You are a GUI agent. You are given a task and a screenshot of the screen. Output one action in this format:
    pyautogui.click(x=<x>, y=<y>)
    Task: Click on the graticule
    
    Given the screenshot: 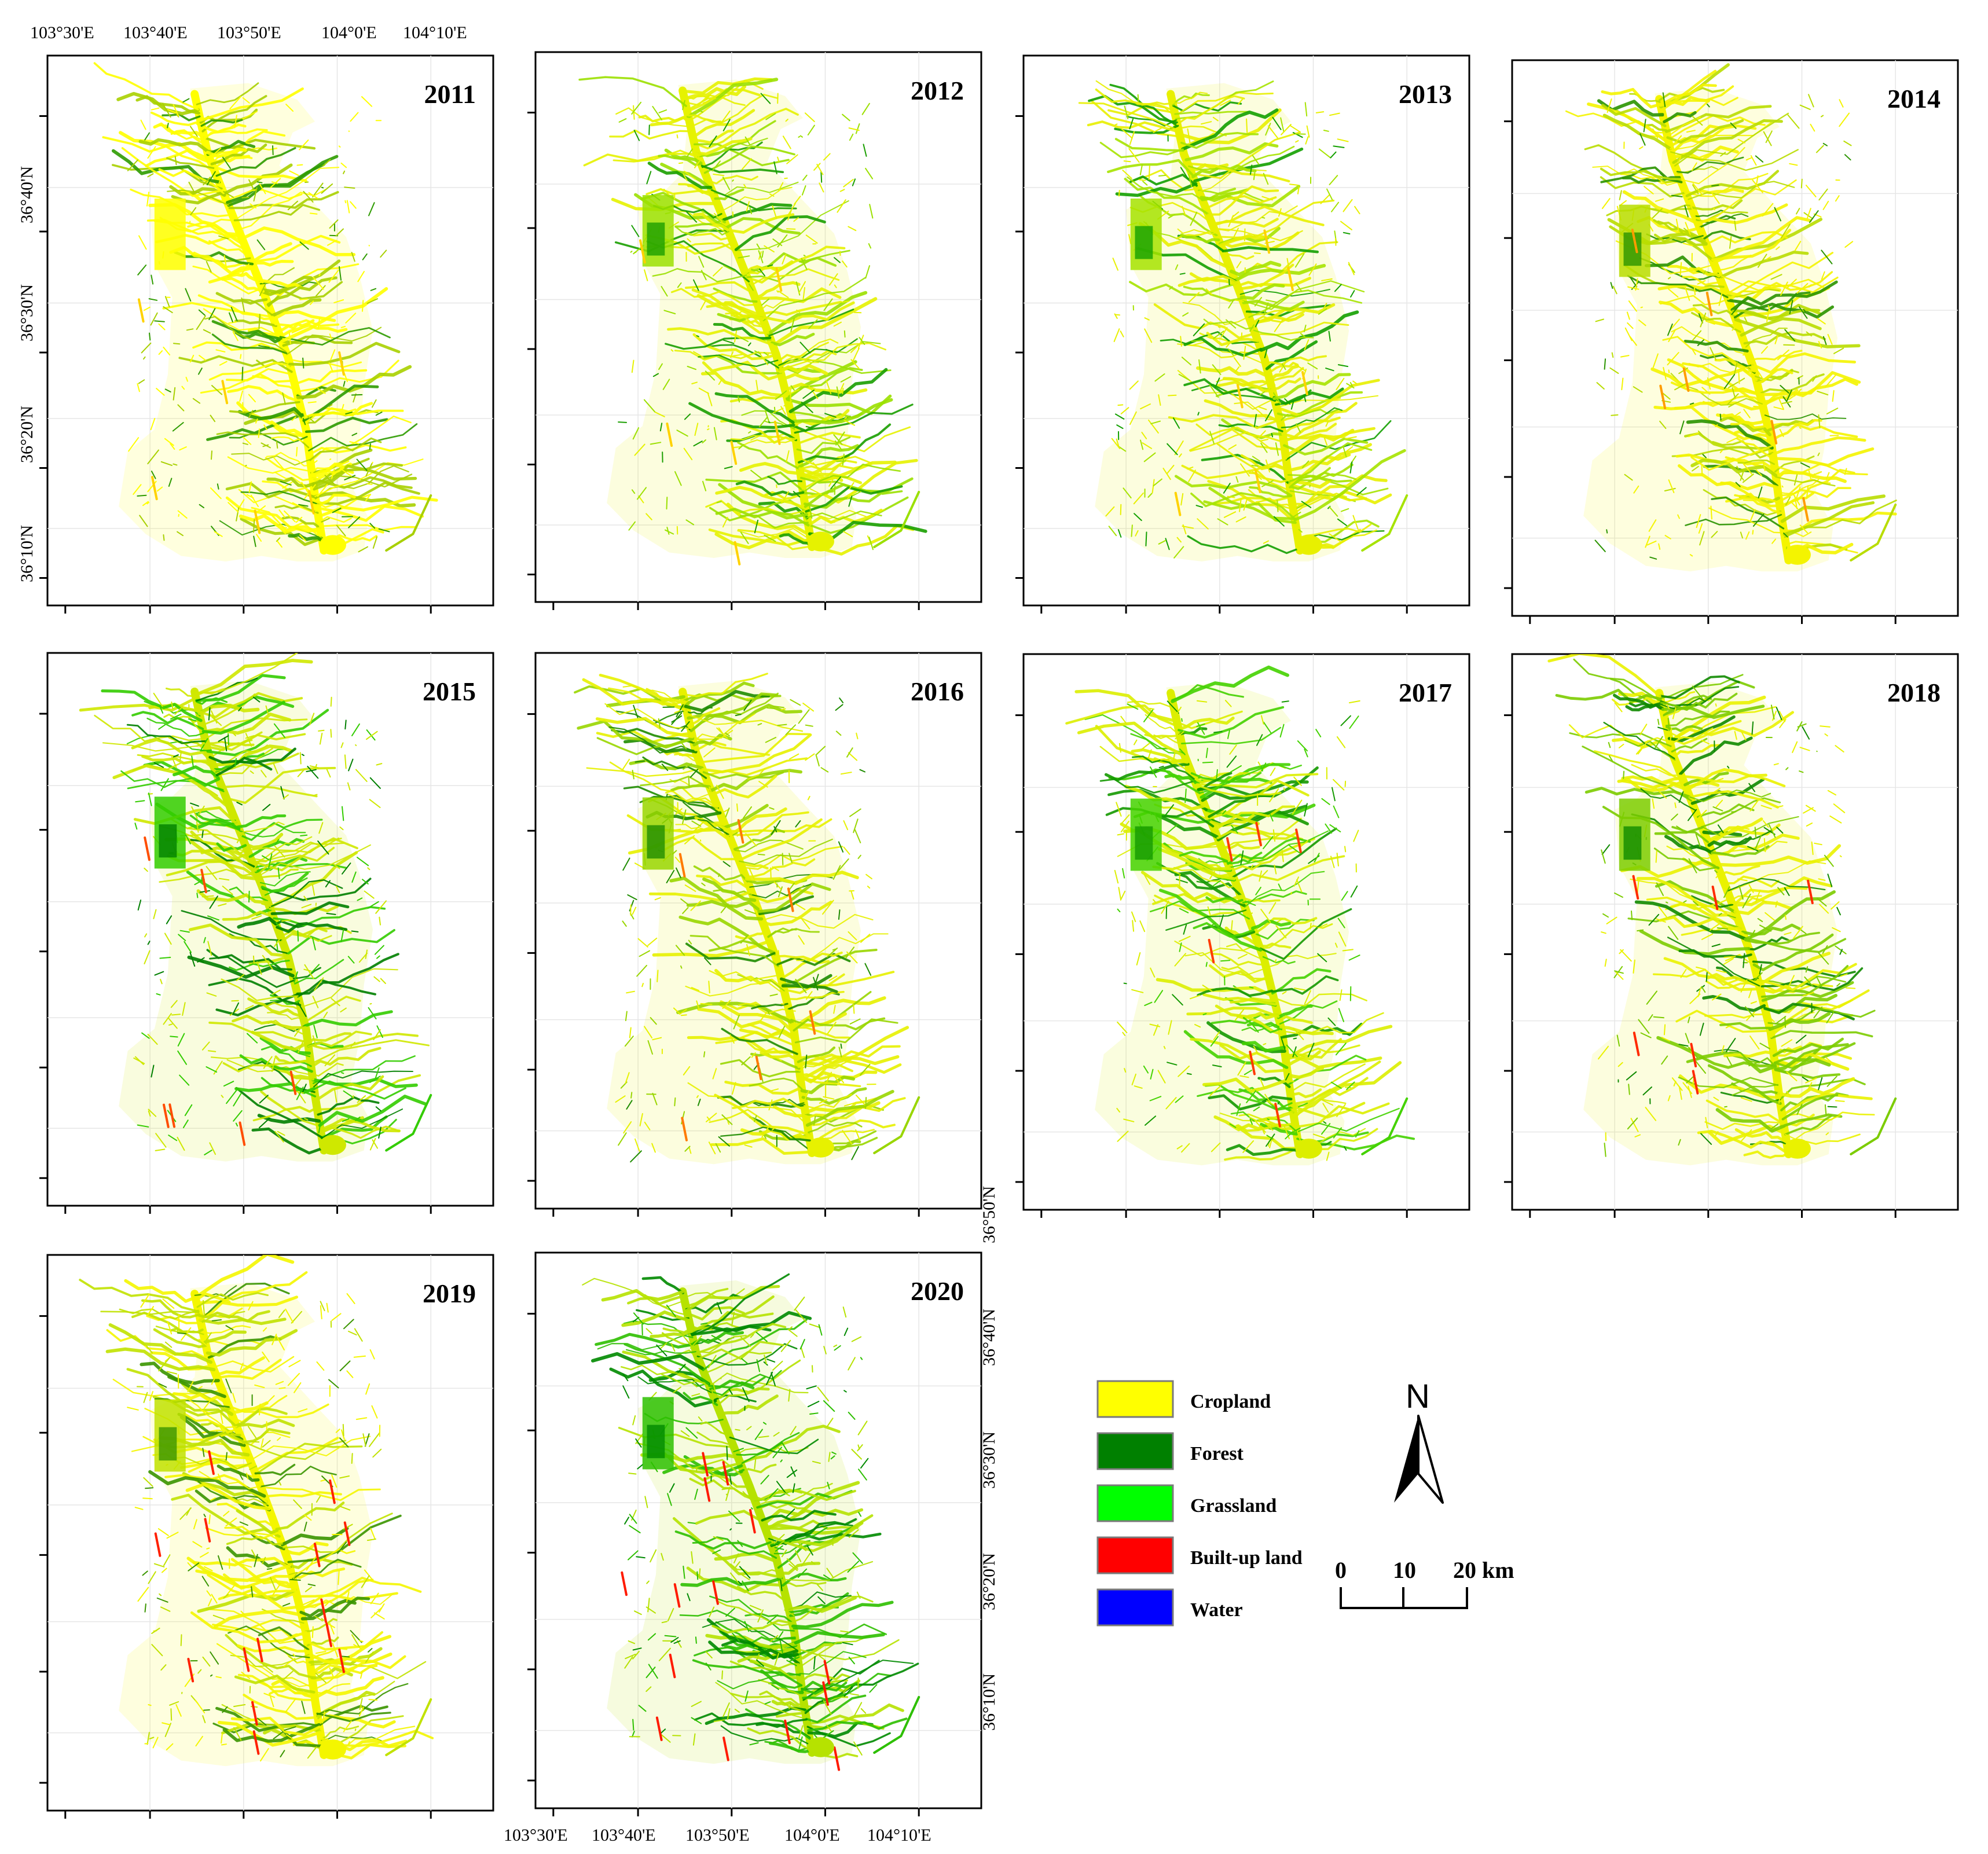 What is the action you would take?
    pyautogui.click(x=758, y=1530)
    